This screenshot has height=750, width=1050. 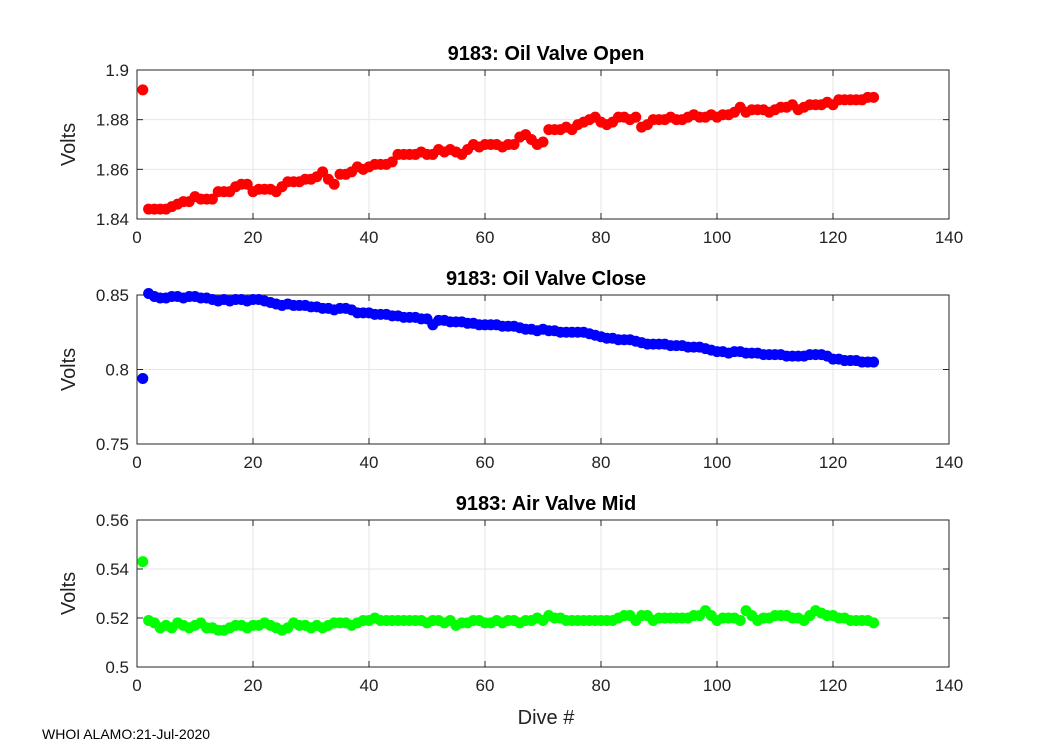 I want to click on oil-valve-close-y-tick-label: 0.75, so click(x=112, y=444).